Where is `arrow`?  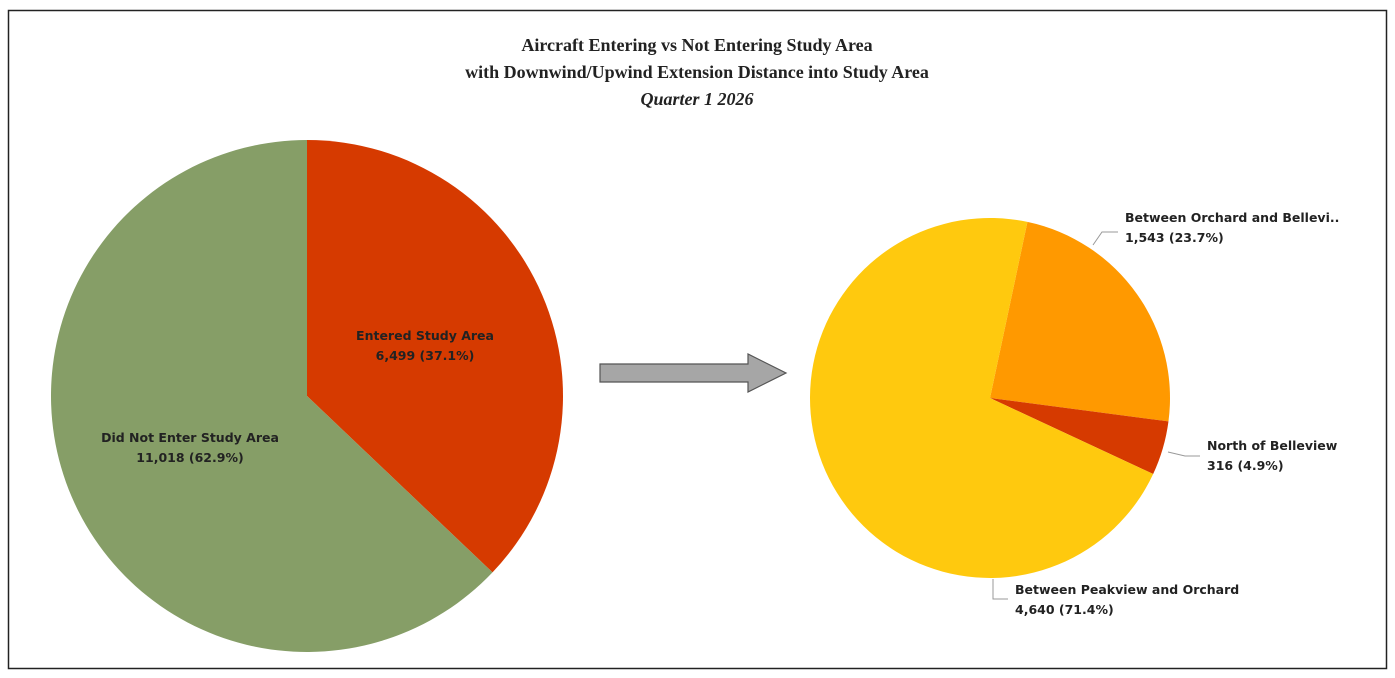
arrow is located at coordinates (693, 373).